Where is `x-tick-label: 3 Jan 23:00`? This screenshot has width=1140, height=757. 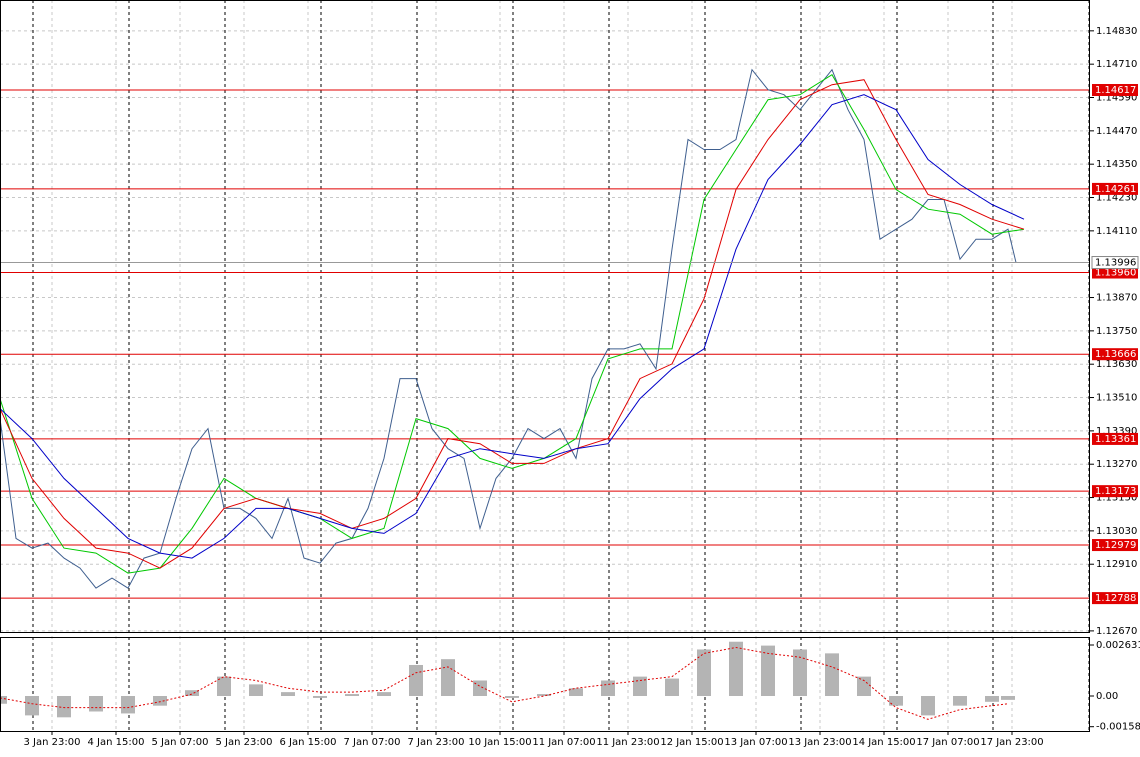 x-tick-label: 3 Jan 23:00 is located at coordinates (52, 742).